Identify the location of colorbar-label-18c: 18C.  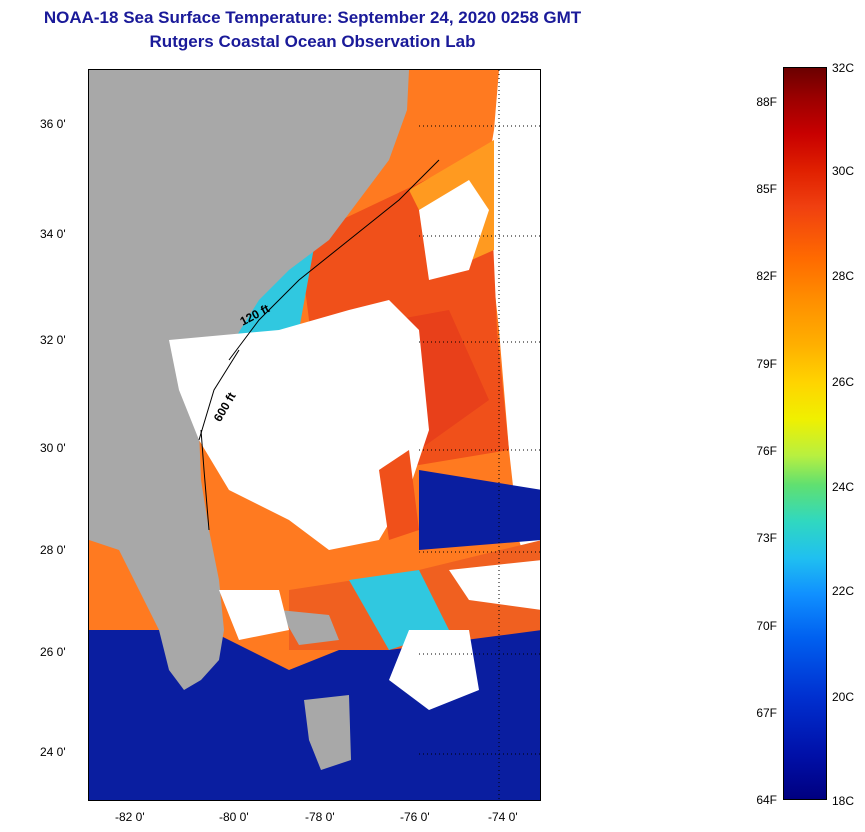
(843, 801).